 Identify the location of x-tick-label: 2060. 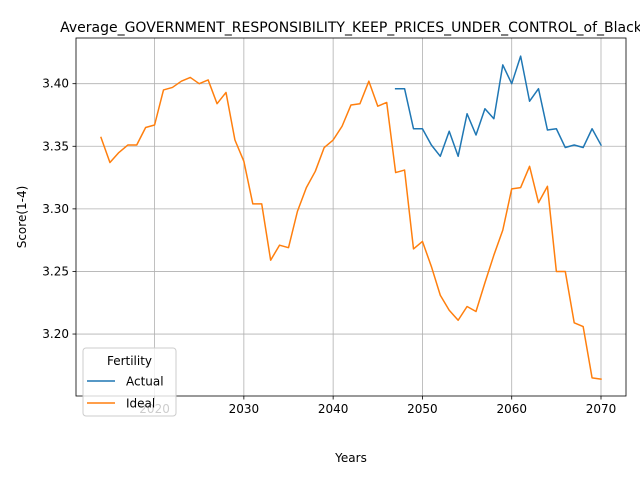
(511, 409).